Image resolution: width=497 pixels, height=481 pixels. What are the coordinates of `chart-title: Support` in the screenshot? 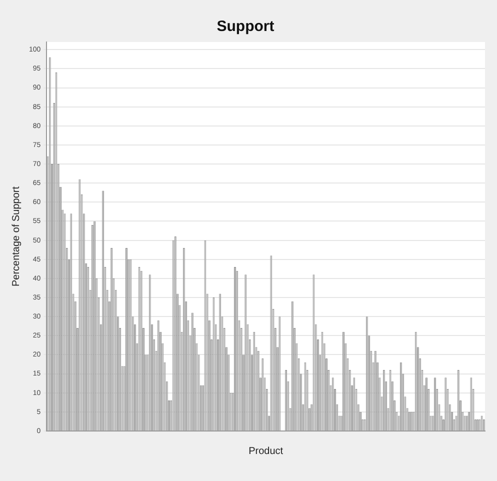 It's located at (245, 27).